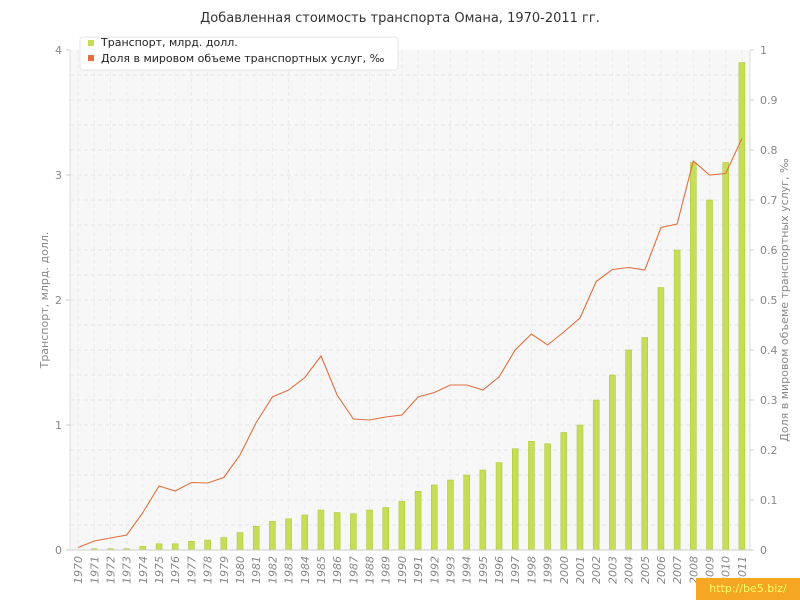  What do you see at coordinates (763, 50) in the screenshot?
I see `y2-tick-label: 1` at bounding box center [763, 50].